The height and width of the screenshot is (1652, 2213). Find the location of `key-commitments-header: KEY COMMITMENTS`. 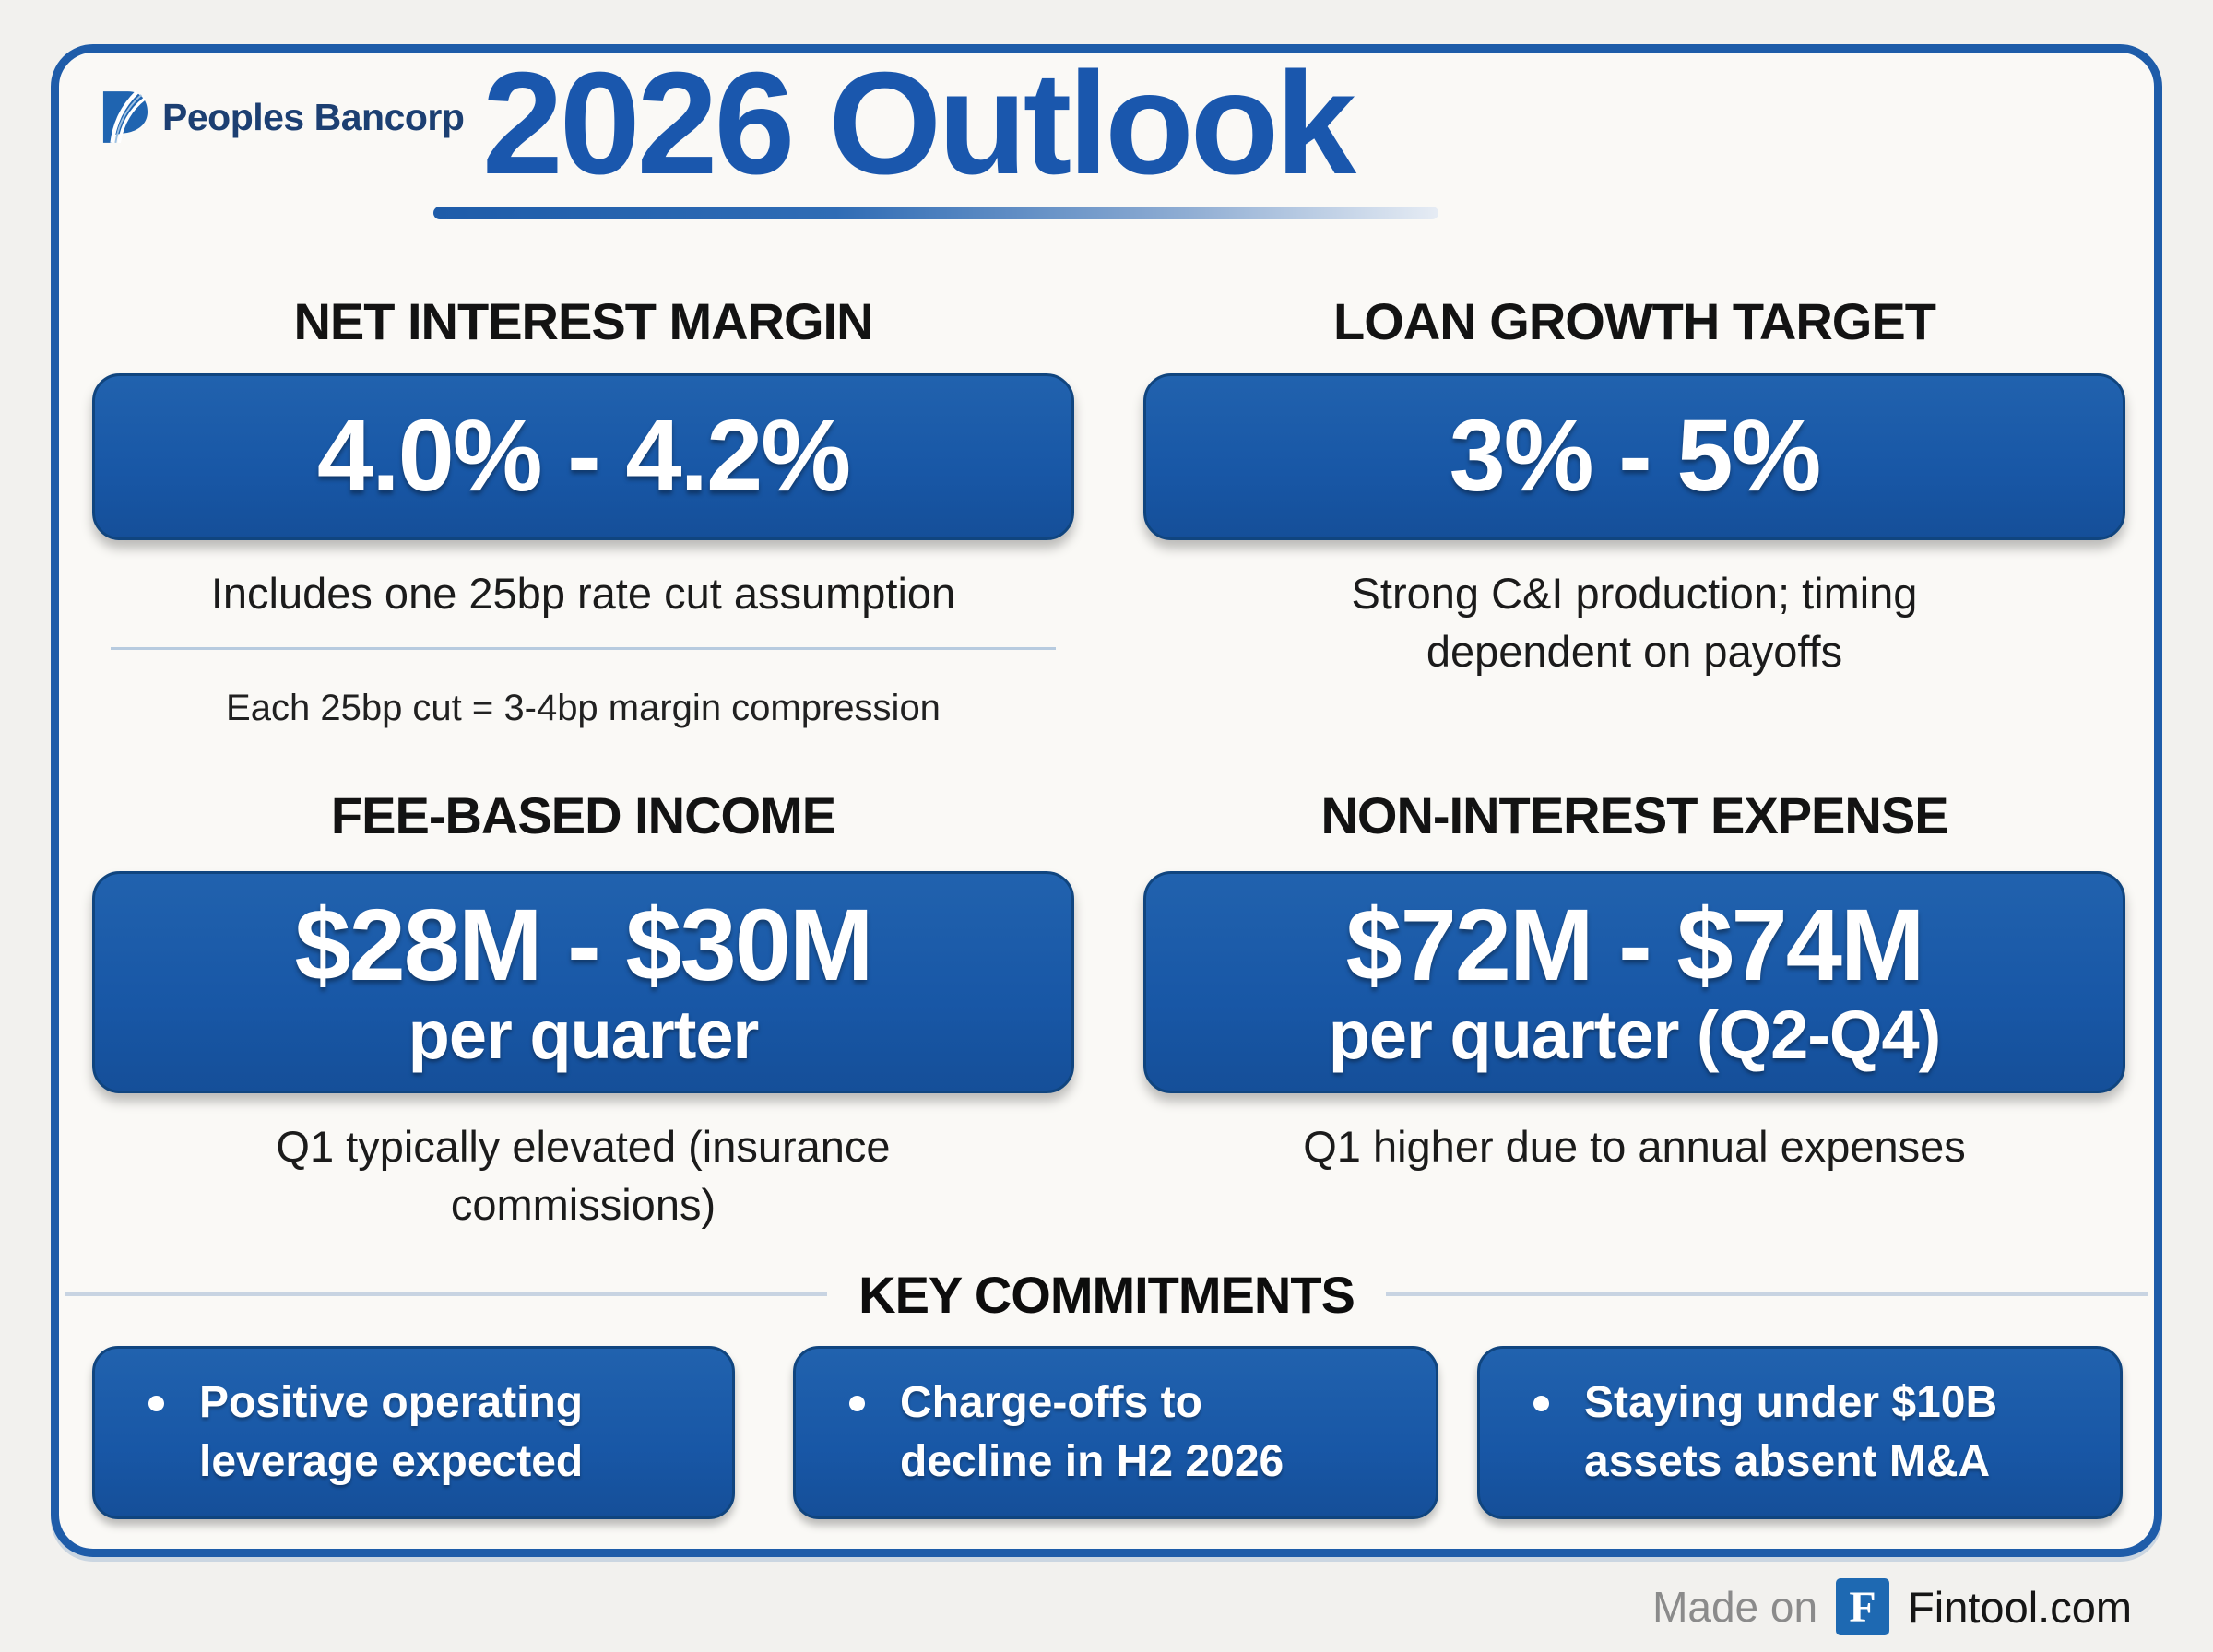

key-commitments-header: KEY COMMITMENTS is located at coordinates (1107, 1294).